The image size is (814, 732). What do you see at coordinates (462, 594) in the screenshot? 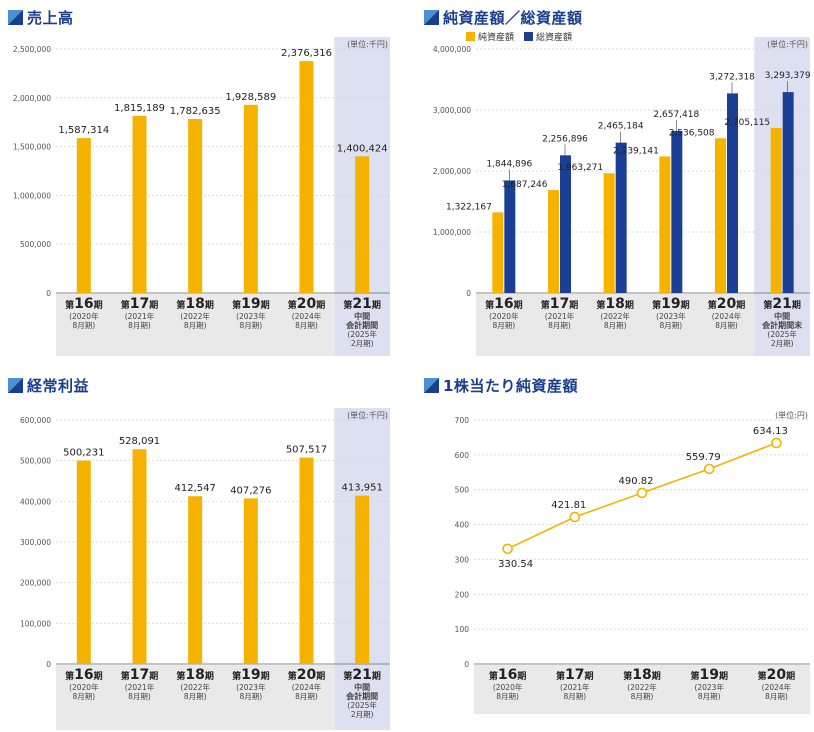
I see `y-tick-label: 200` at bounding box center [462, 594].